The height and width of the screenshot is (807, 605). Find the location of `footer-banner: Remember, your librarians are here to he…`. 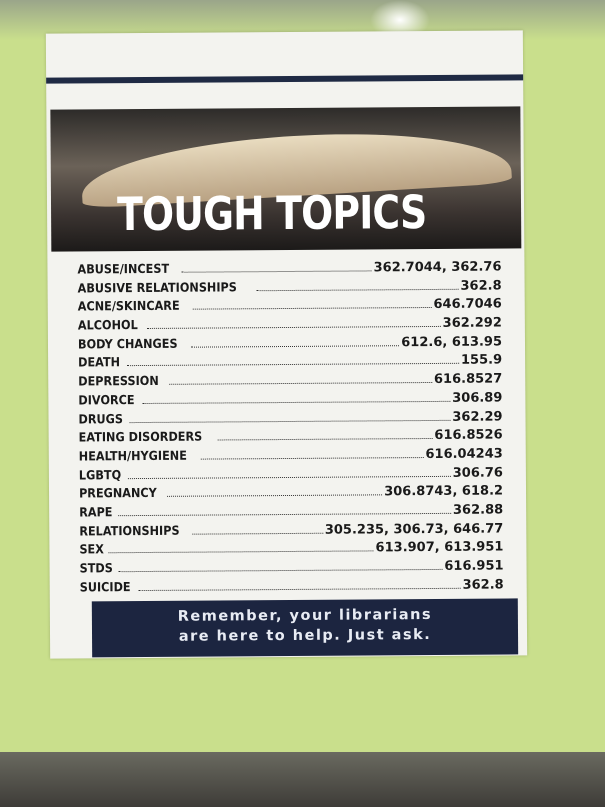

footer-banner: Remember, your librarians are here to he… is located at coordinates (305, 628).